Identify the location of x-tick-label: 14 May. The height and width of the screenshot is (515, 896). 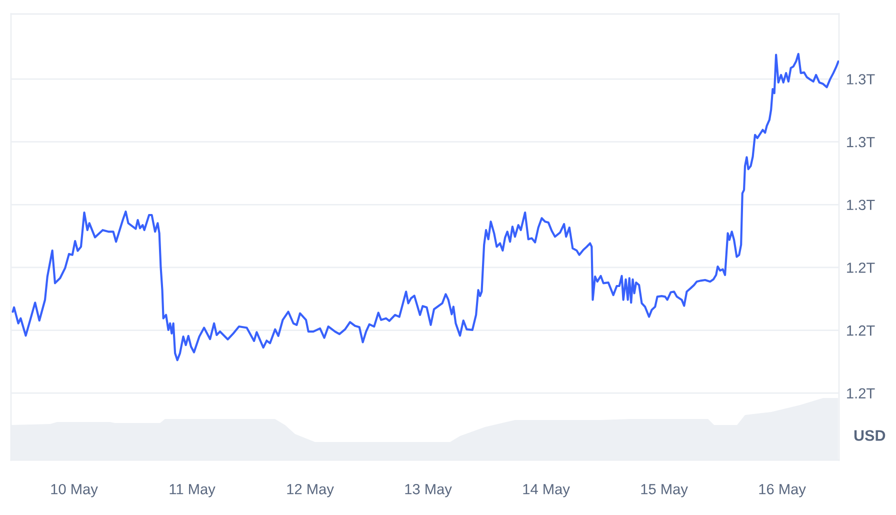
(546, 491).